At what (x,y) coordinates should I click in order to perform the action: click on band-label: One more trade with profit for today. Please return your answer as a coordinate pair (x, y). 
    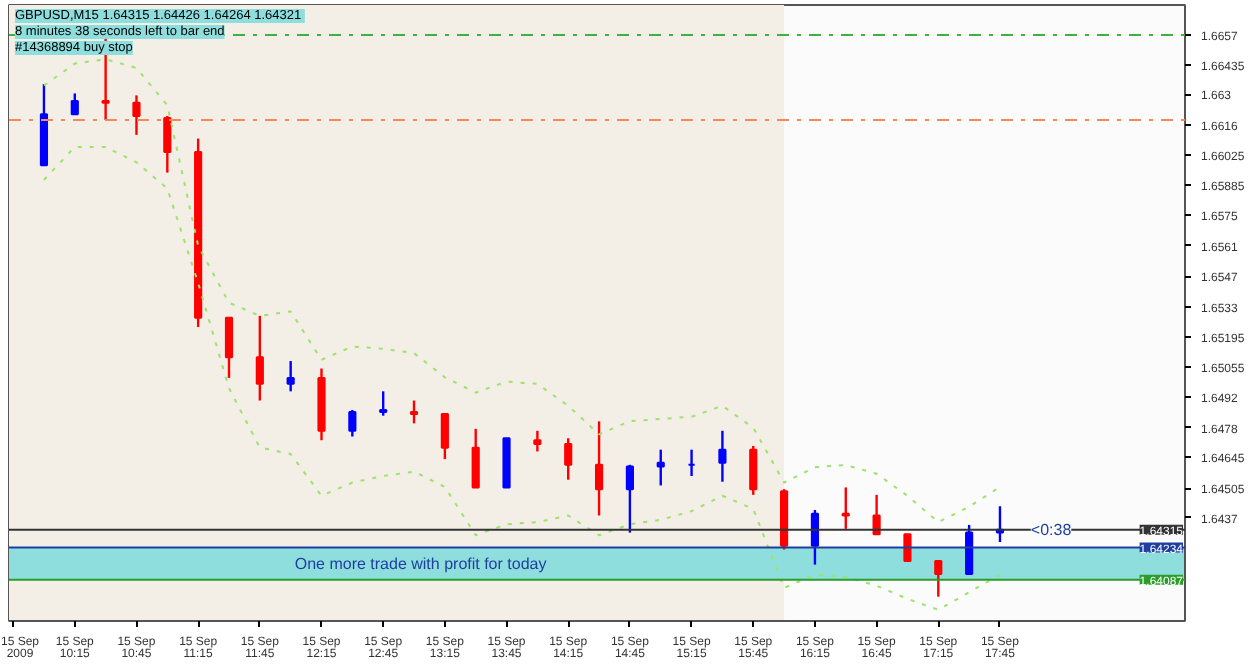
    Looking at the image, I should click on (420, 563).